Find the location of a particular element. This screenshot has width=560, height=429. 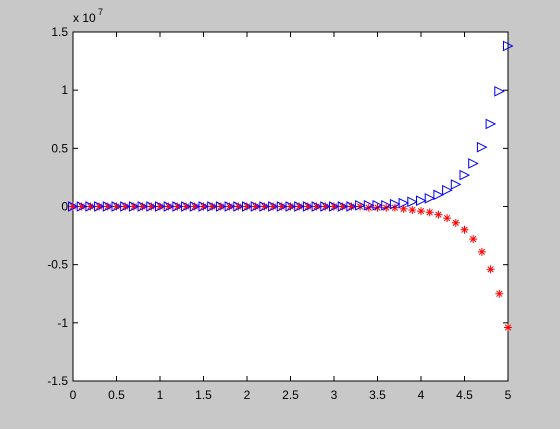

y-tick-label: 1 is located at coordinates (64, 90).